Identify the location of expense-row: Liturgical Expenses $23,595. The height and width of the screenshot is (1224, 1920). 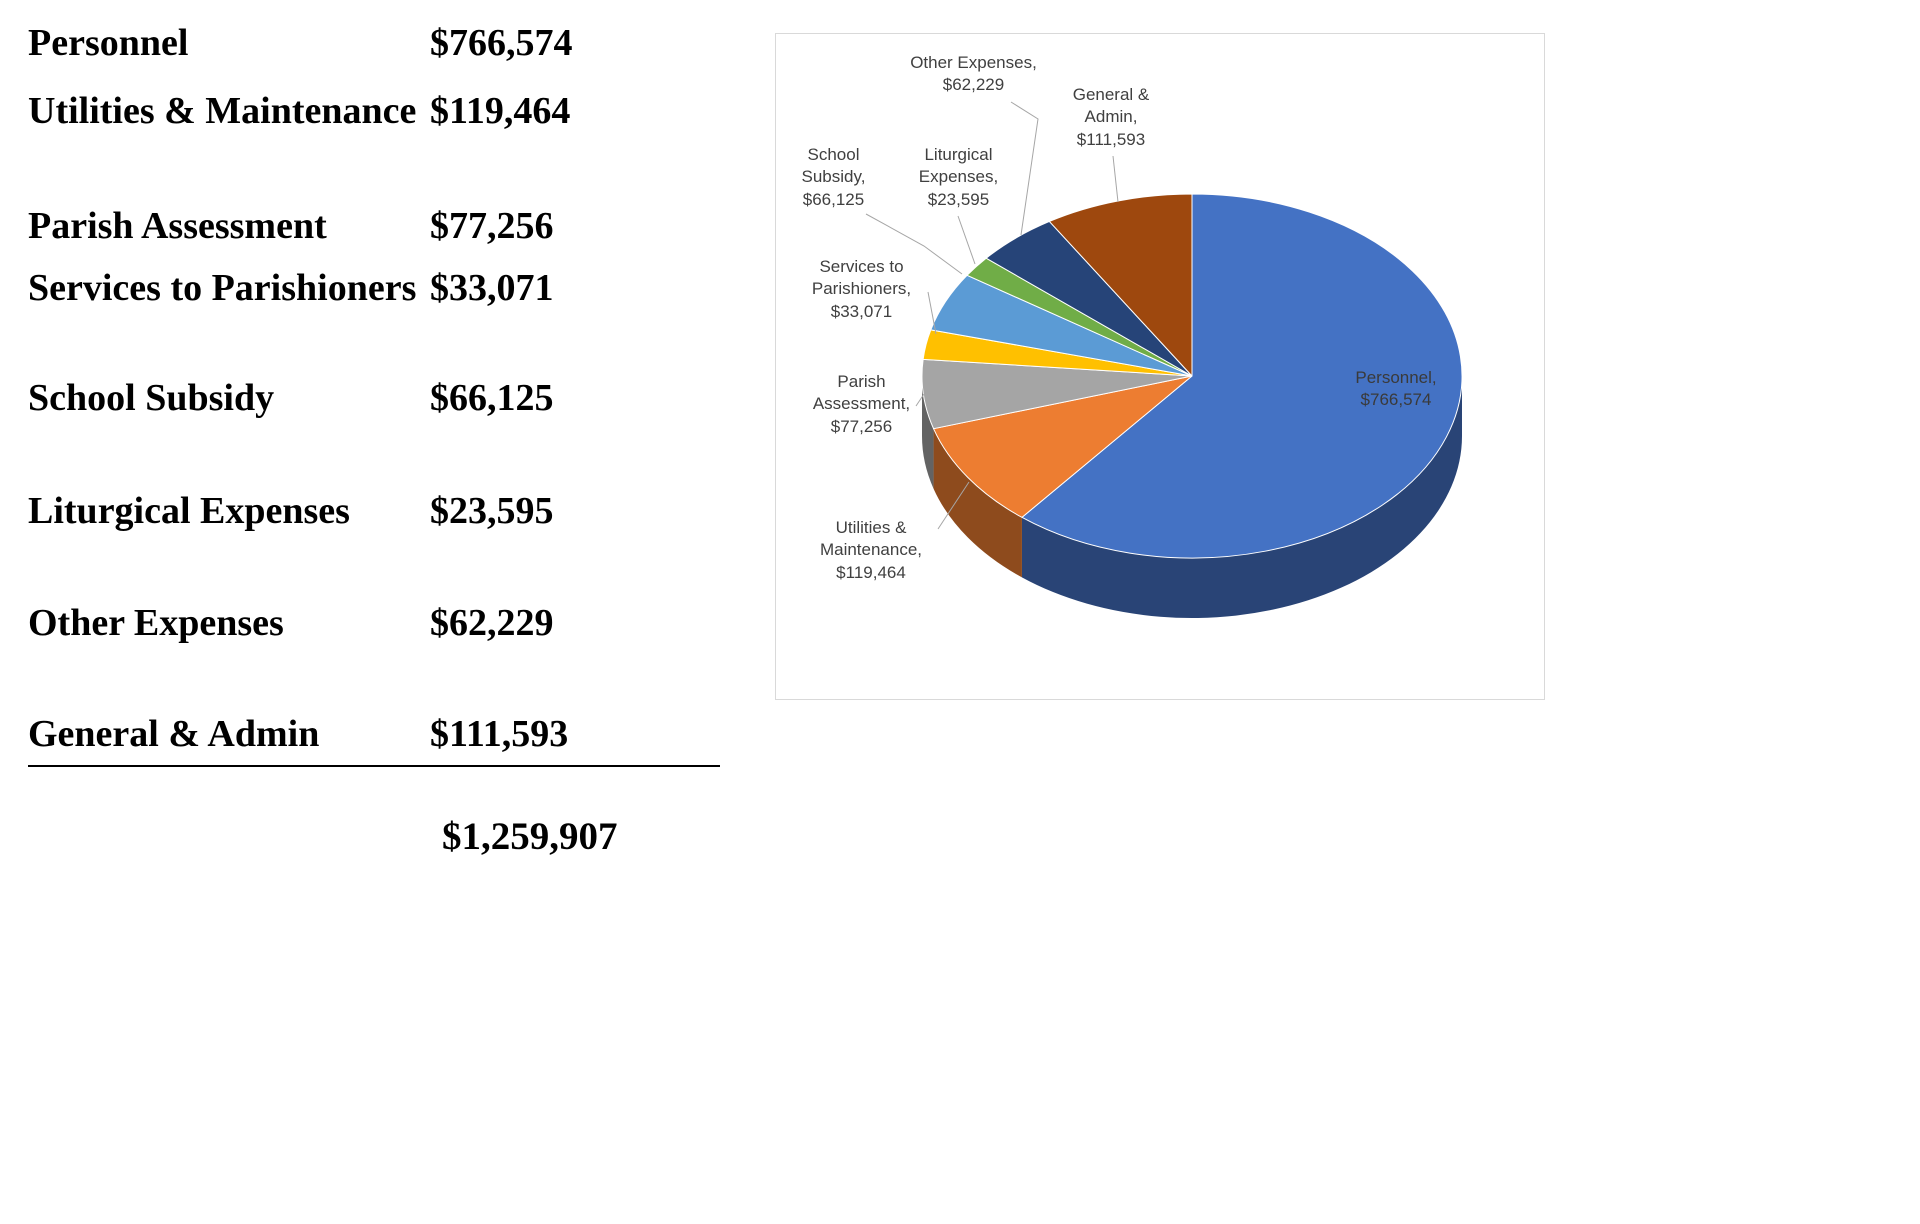
(383, 511).